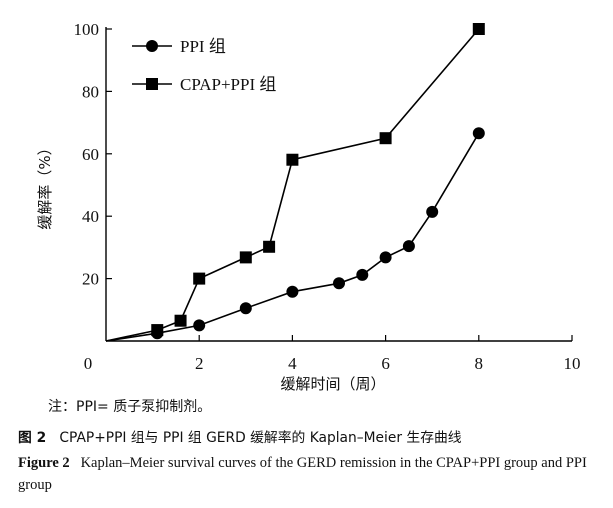 The image size is (613, 508). What do you see at coordinates (572, 363) in the screenshot?
I see `x-tick-label: 10` at bounding box center [572, 363].